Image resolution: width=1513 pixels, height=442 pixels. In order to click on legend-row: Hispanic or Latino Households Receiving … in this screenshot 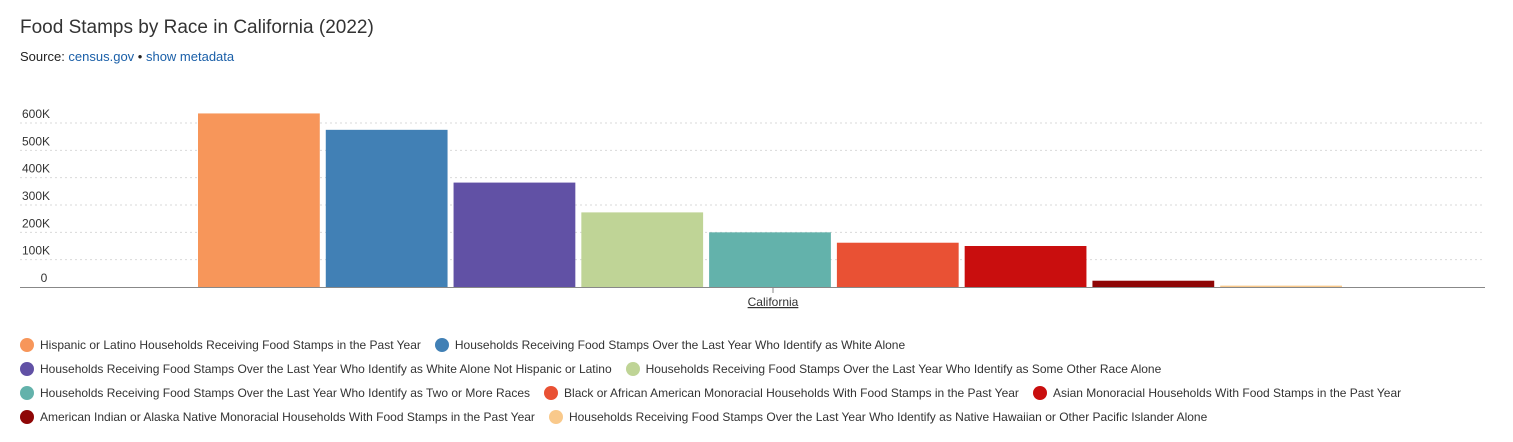, I will do `click(760, 345)`.